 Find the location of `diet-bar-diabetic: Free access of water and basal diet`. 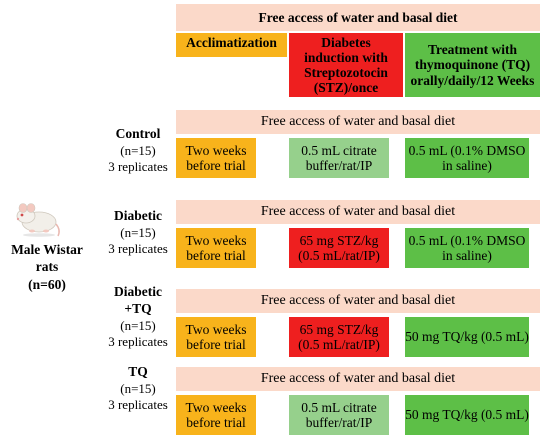

diet-bar-diabetic: Free access of water and basal diet is located at coordinates (358, 212).